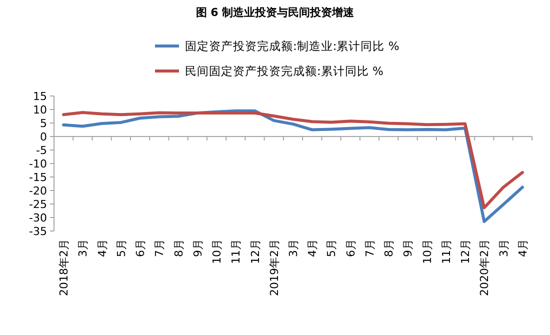  What do you see at coordinates (43, 123) in the screenshot?
I see `y-tick-label: 5` at bounding box center [43, 123].